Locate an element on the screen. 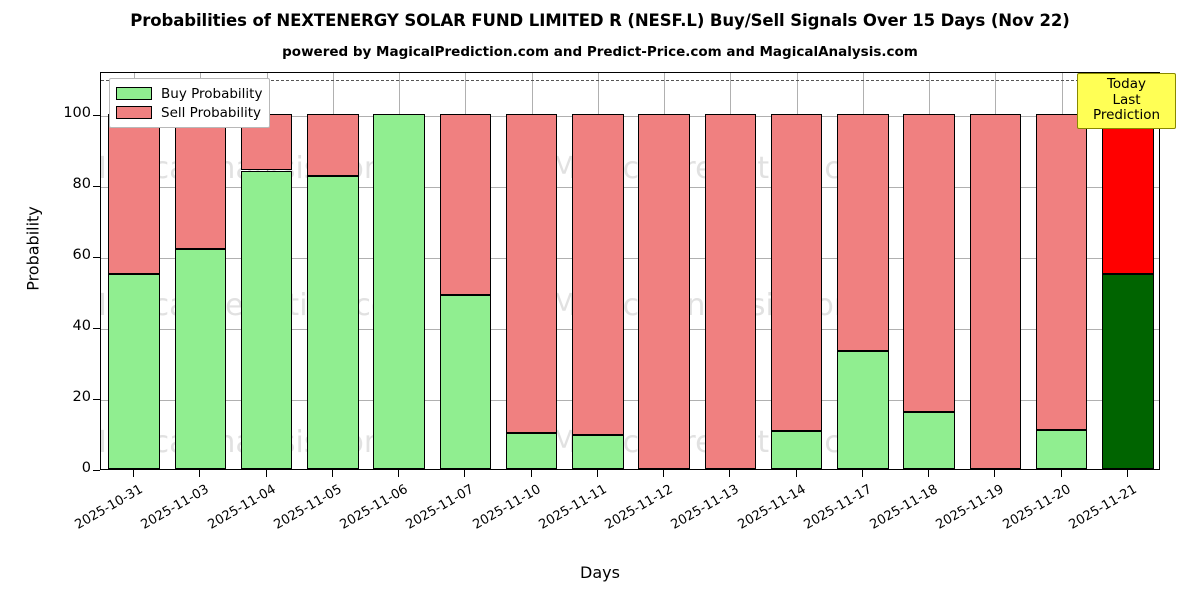 Image resolution: width=1200 pixels, height=600 pixels. y-axis-label: Probability is located at coordinates (33, 248).